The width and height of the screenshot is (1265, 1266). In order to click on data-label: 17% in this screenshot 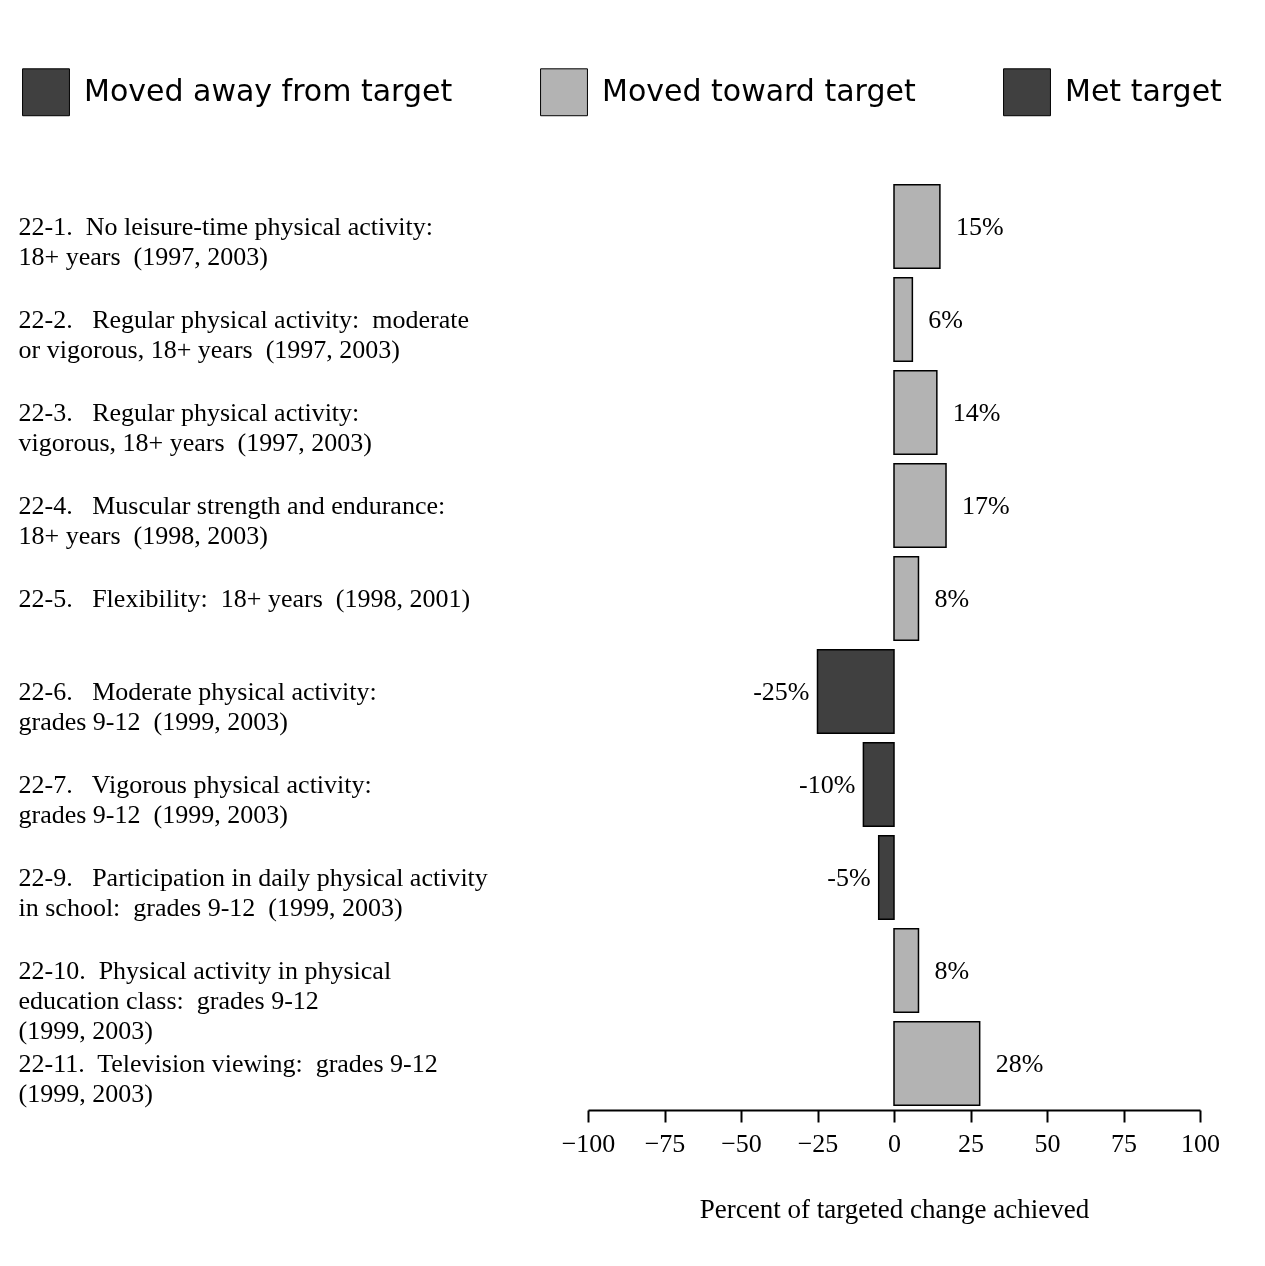, I will do `click(986, 505)`.